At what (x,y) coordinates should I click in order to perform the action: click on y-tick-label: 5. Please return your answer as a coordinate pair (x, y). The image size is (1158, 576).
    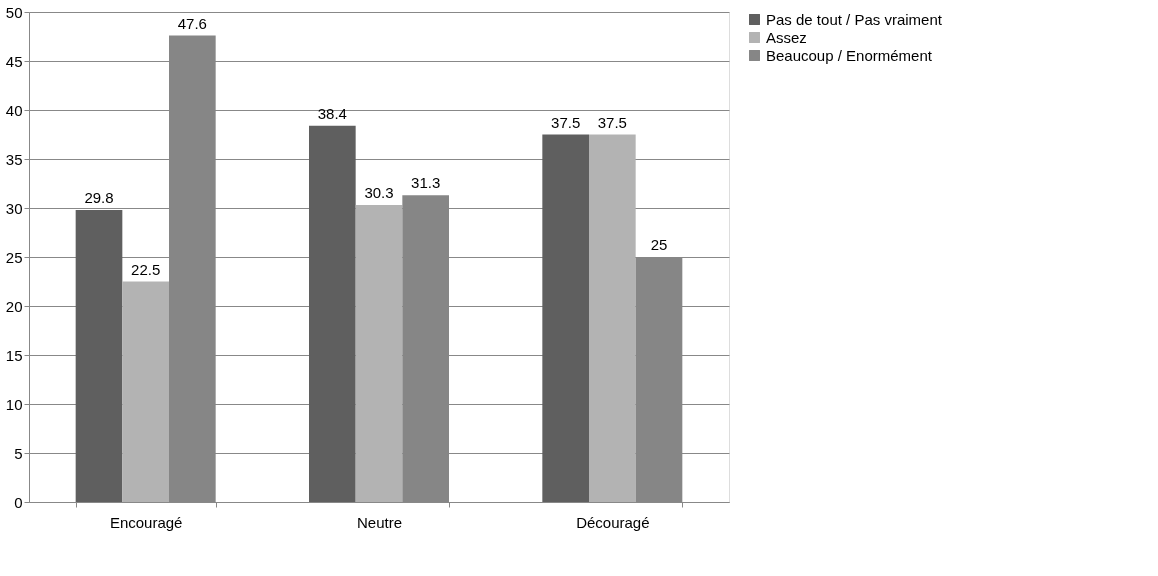
    Looking at the image, I should click on (18, 453).